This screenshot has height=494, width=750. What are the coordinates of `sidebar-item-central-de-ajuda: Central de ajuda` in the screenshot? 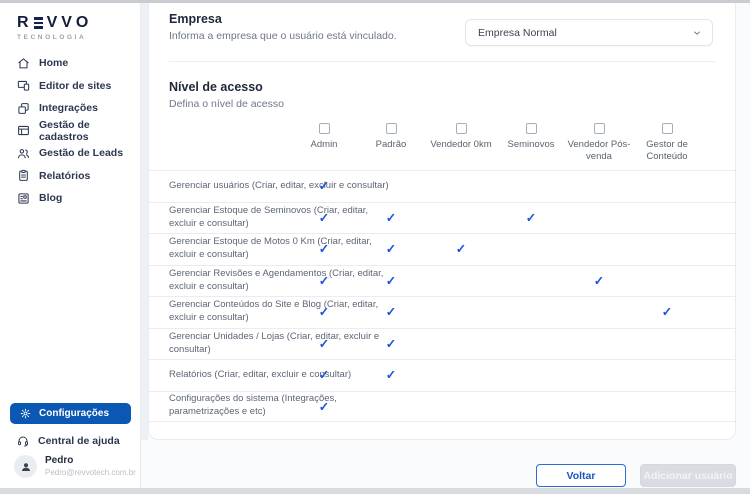 It's located at (70, 441).